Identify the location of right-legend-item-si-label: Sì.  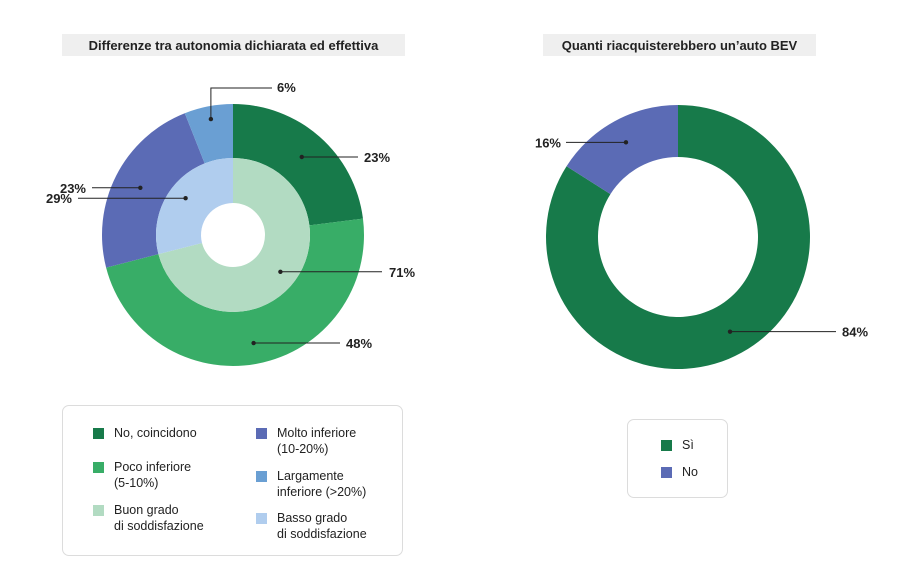
(688, 445).